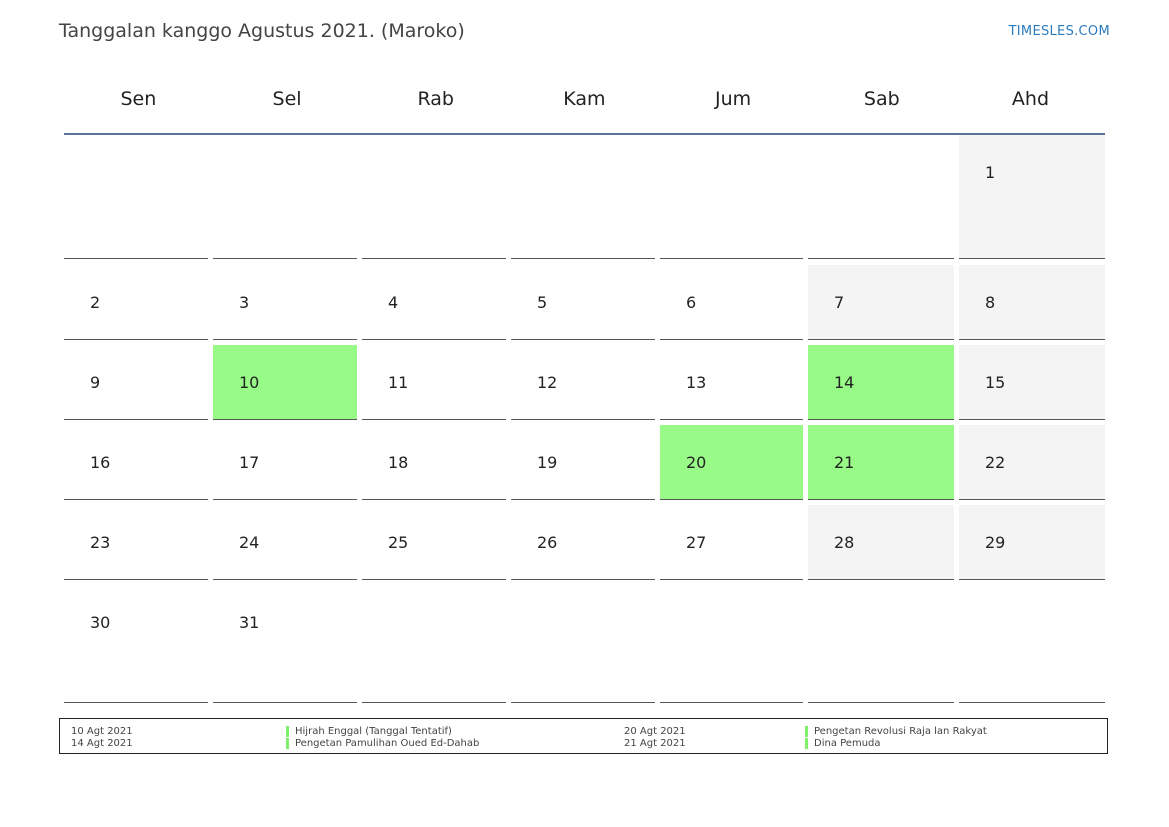 The width and height of the screenshot is (1169, 827). I want to click on day-number: 29, so click(995, 542).